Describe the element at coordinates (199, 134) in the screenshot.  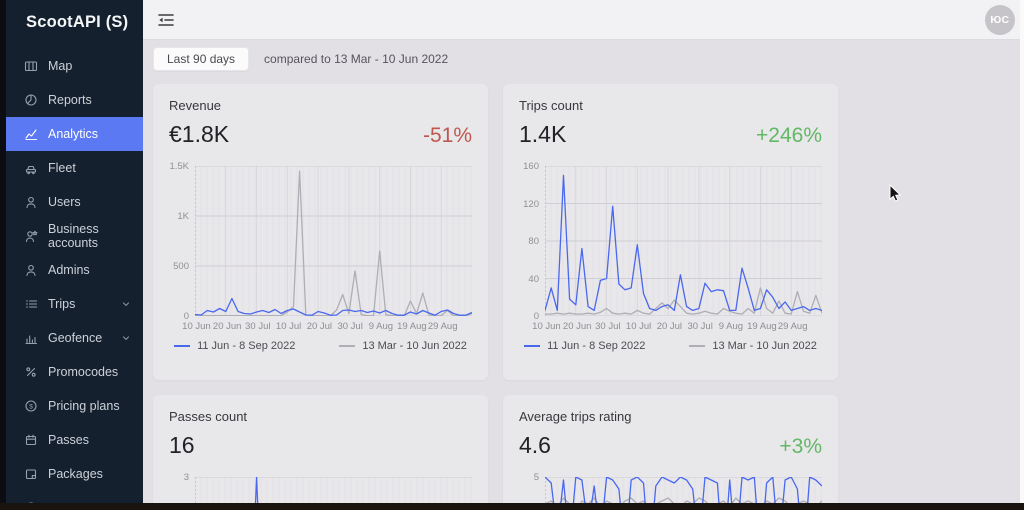
I see `metric-value: €1.8K` at that location.